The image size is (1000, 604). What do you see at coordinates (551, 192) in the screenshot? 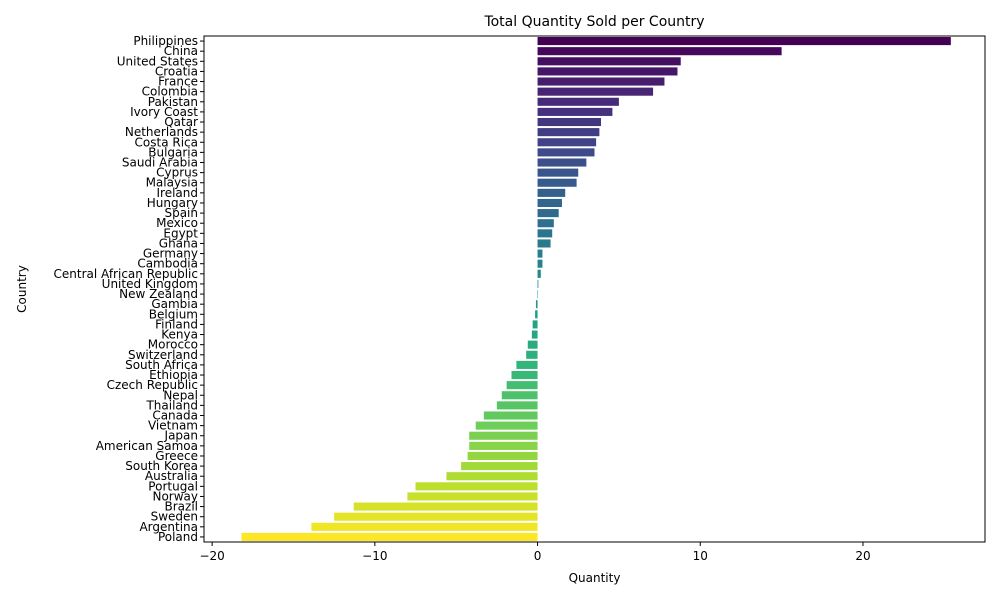
I see `bar-ireland` at bounding box center [551, 192].